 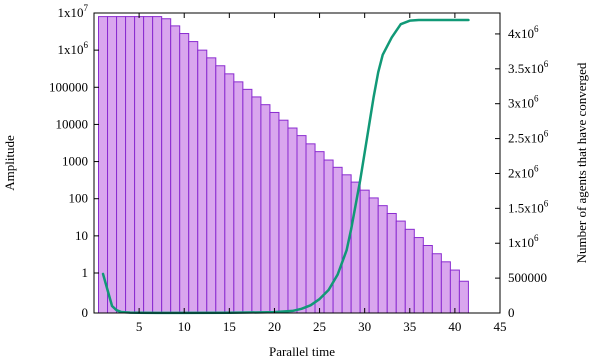 What do you see at coordinates (528, 67) in the screenshot?
I see `right-tick-label: 3.5x10⁶` at bounding box center [528, 67].